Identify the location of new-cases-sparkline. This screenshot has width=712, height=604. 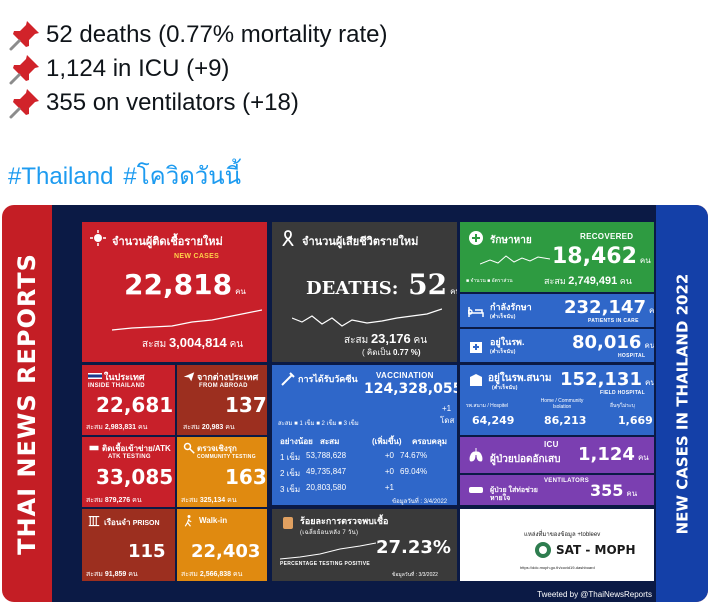
(187, 320).